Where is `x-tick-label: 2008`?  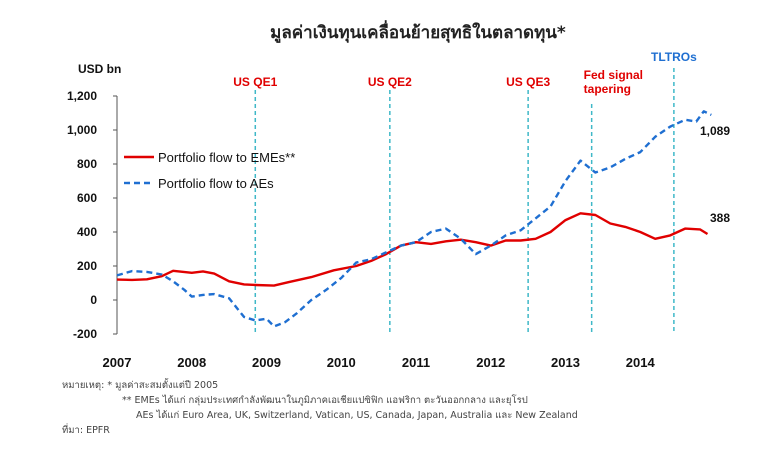
x-tick-label: 2008 is located at coordinates (191, 362).